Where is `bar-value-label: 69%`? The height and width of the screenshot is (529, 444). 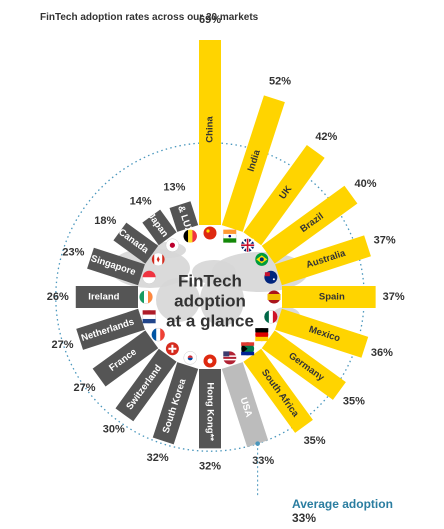 bar-value-label: 69% is located at coordinates (210, 20).